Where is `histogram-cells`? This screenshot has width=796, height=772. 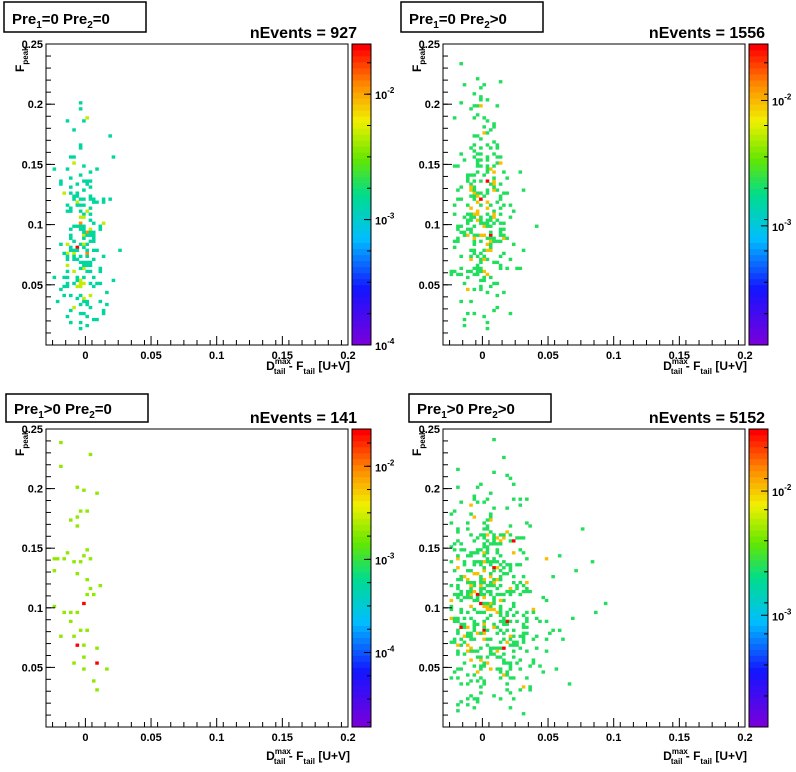 histogram-cells is located at coordinates (87, 216).